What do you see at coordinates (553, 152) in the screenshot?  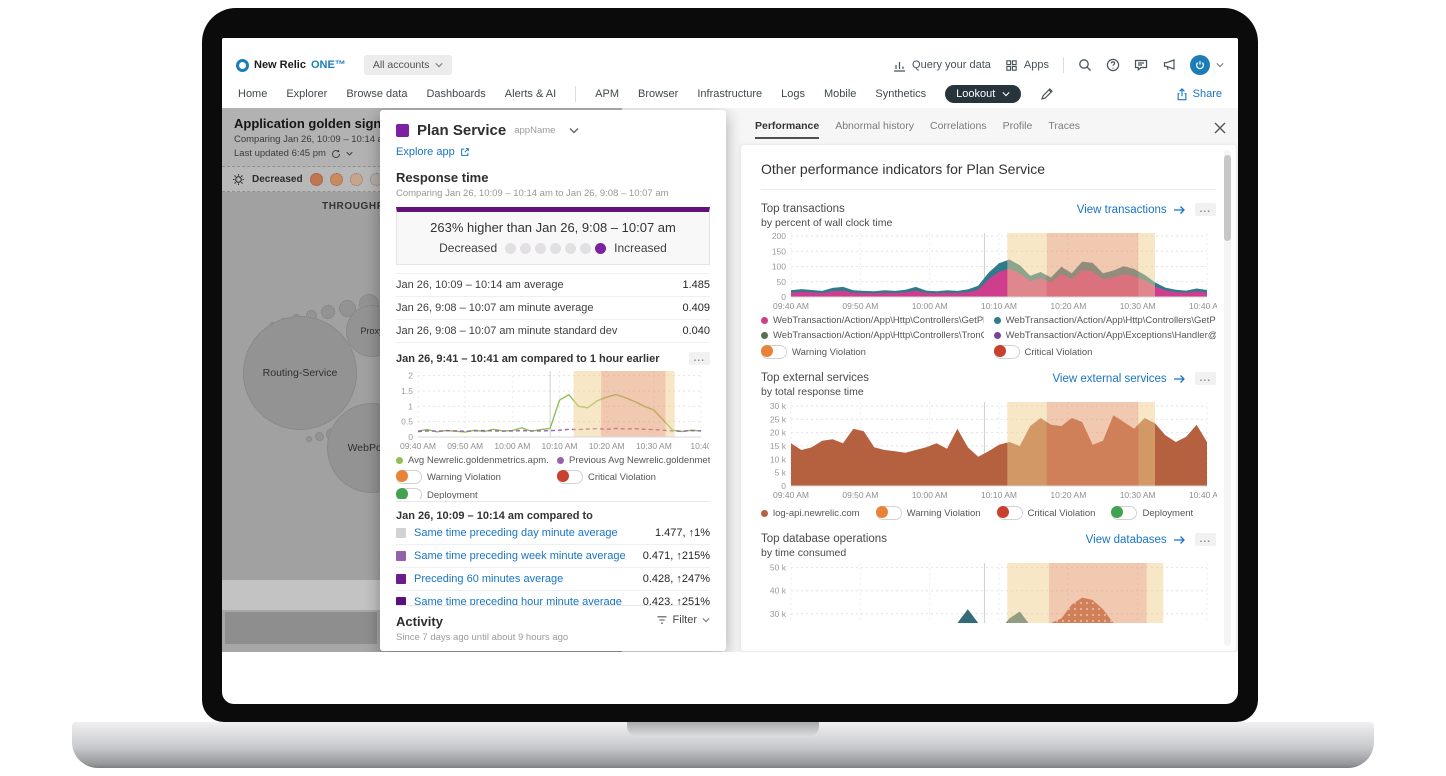 I see `explore-app-link: Explore app` at bounding box center [553, 152].